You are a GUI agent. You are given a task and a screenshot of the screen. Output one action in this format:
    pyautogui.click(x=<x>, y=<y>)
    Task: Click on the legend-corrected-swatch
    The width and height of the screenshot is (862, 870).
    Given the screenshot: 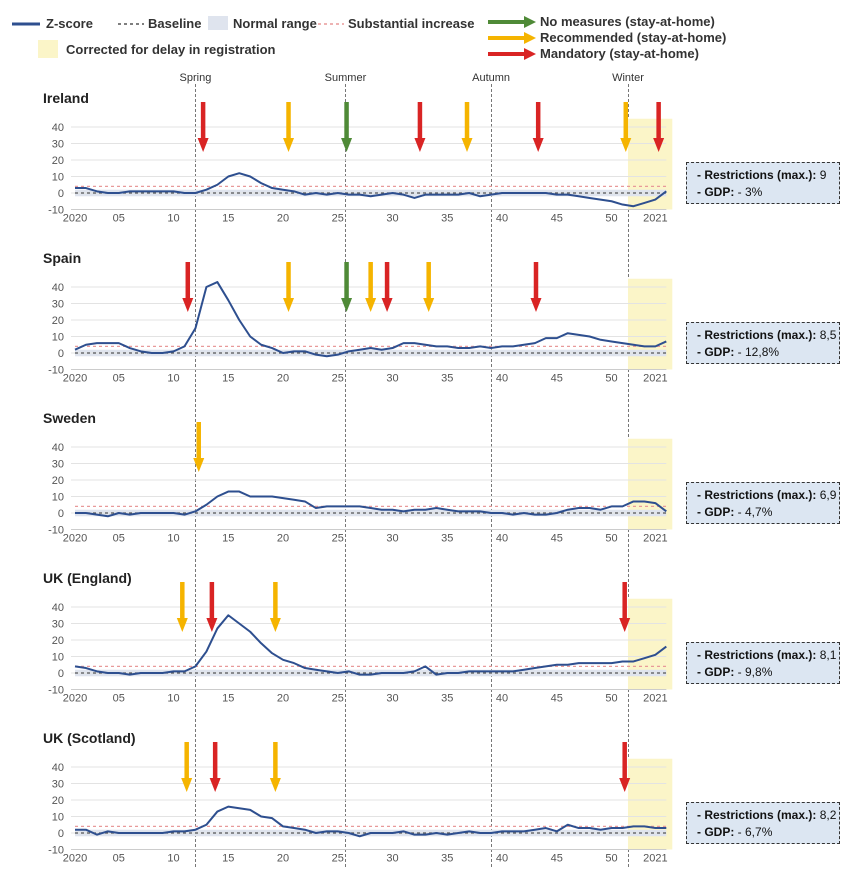 What is the action you would take?
    pyautogui.click(x=48, y=49)
    